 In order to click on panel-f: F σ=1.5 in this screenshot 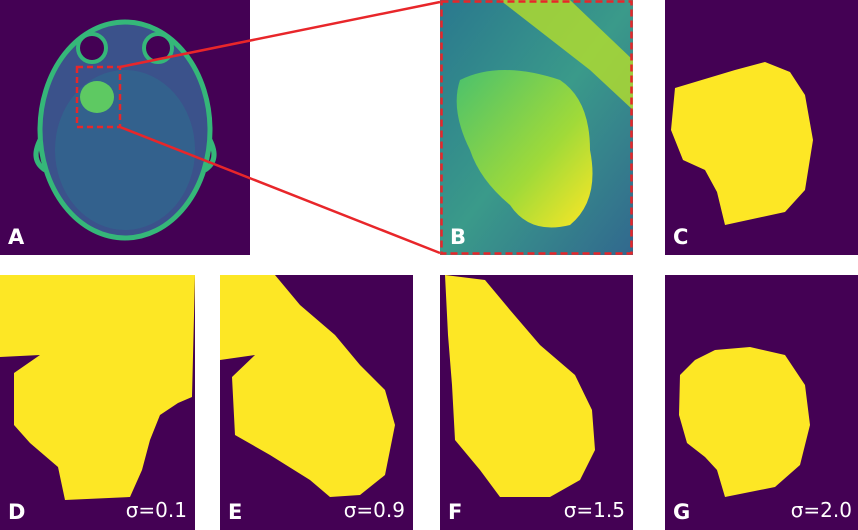, I will do `click(536, 402)`.